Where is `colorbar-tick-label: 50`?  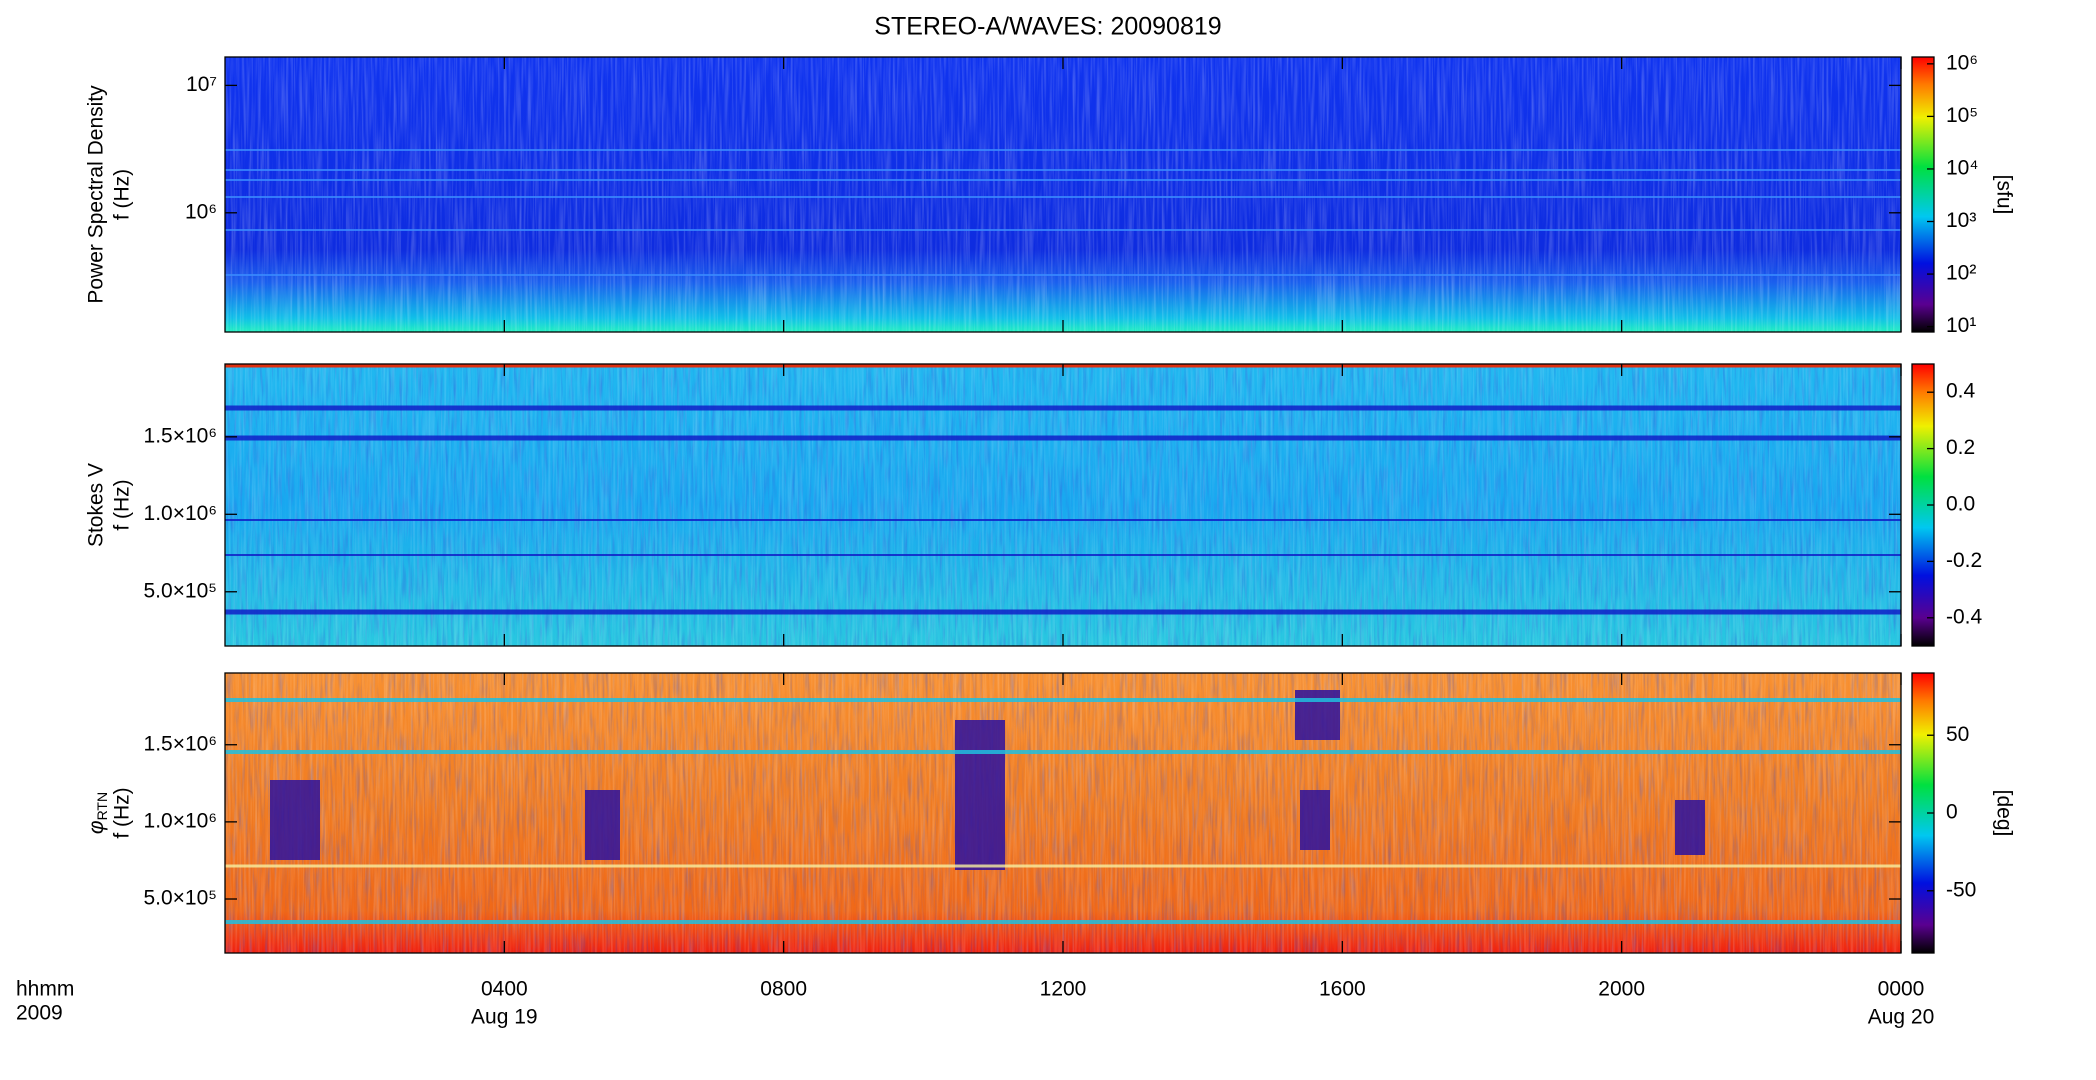
colorbar-tick-label: 50 is located at coordinates (1957, 734).